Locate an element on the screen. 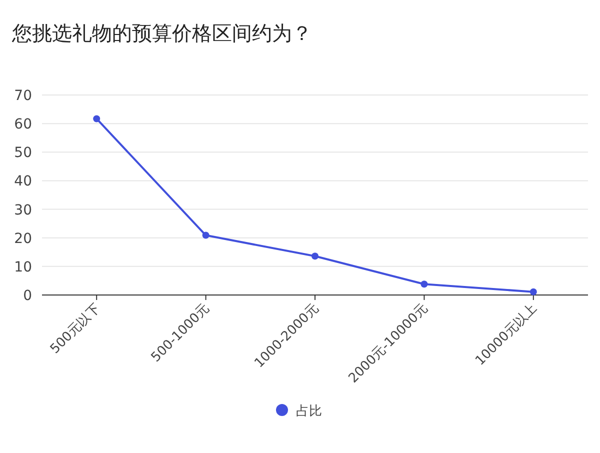  y-tick-label: 50 is located at coordinates (23, 153).